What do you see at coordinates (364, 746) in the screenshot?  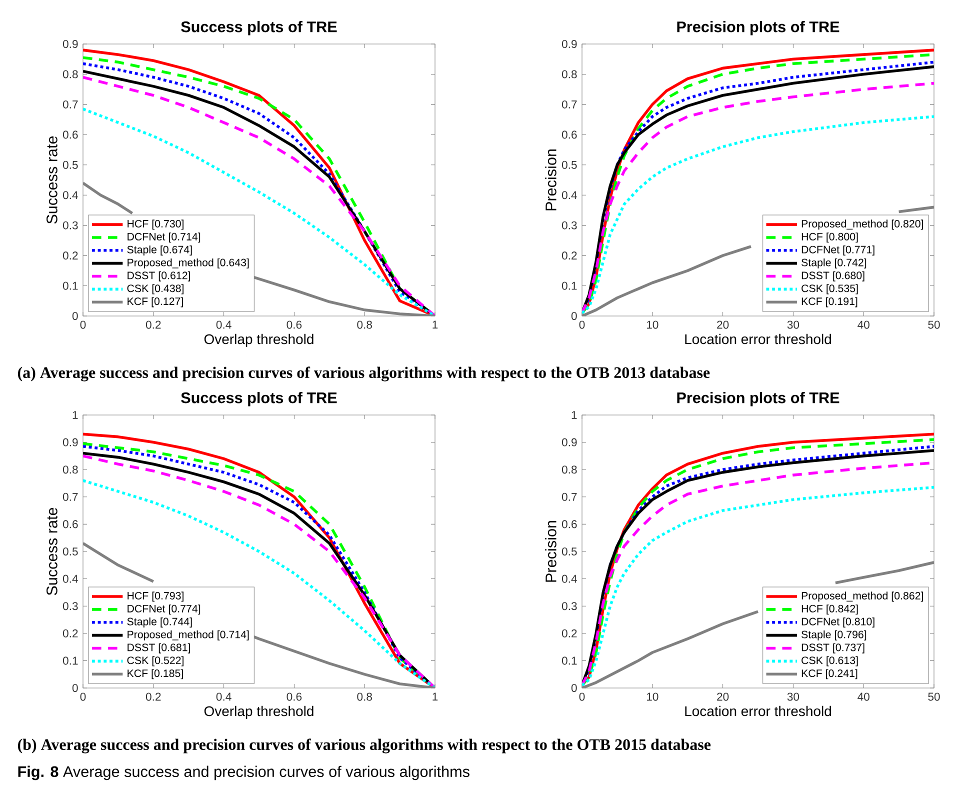 I see `text: (b) Average success and precision curves of various algorithms with respect to the OTB 2015 database` at bounding box center [364, 746].